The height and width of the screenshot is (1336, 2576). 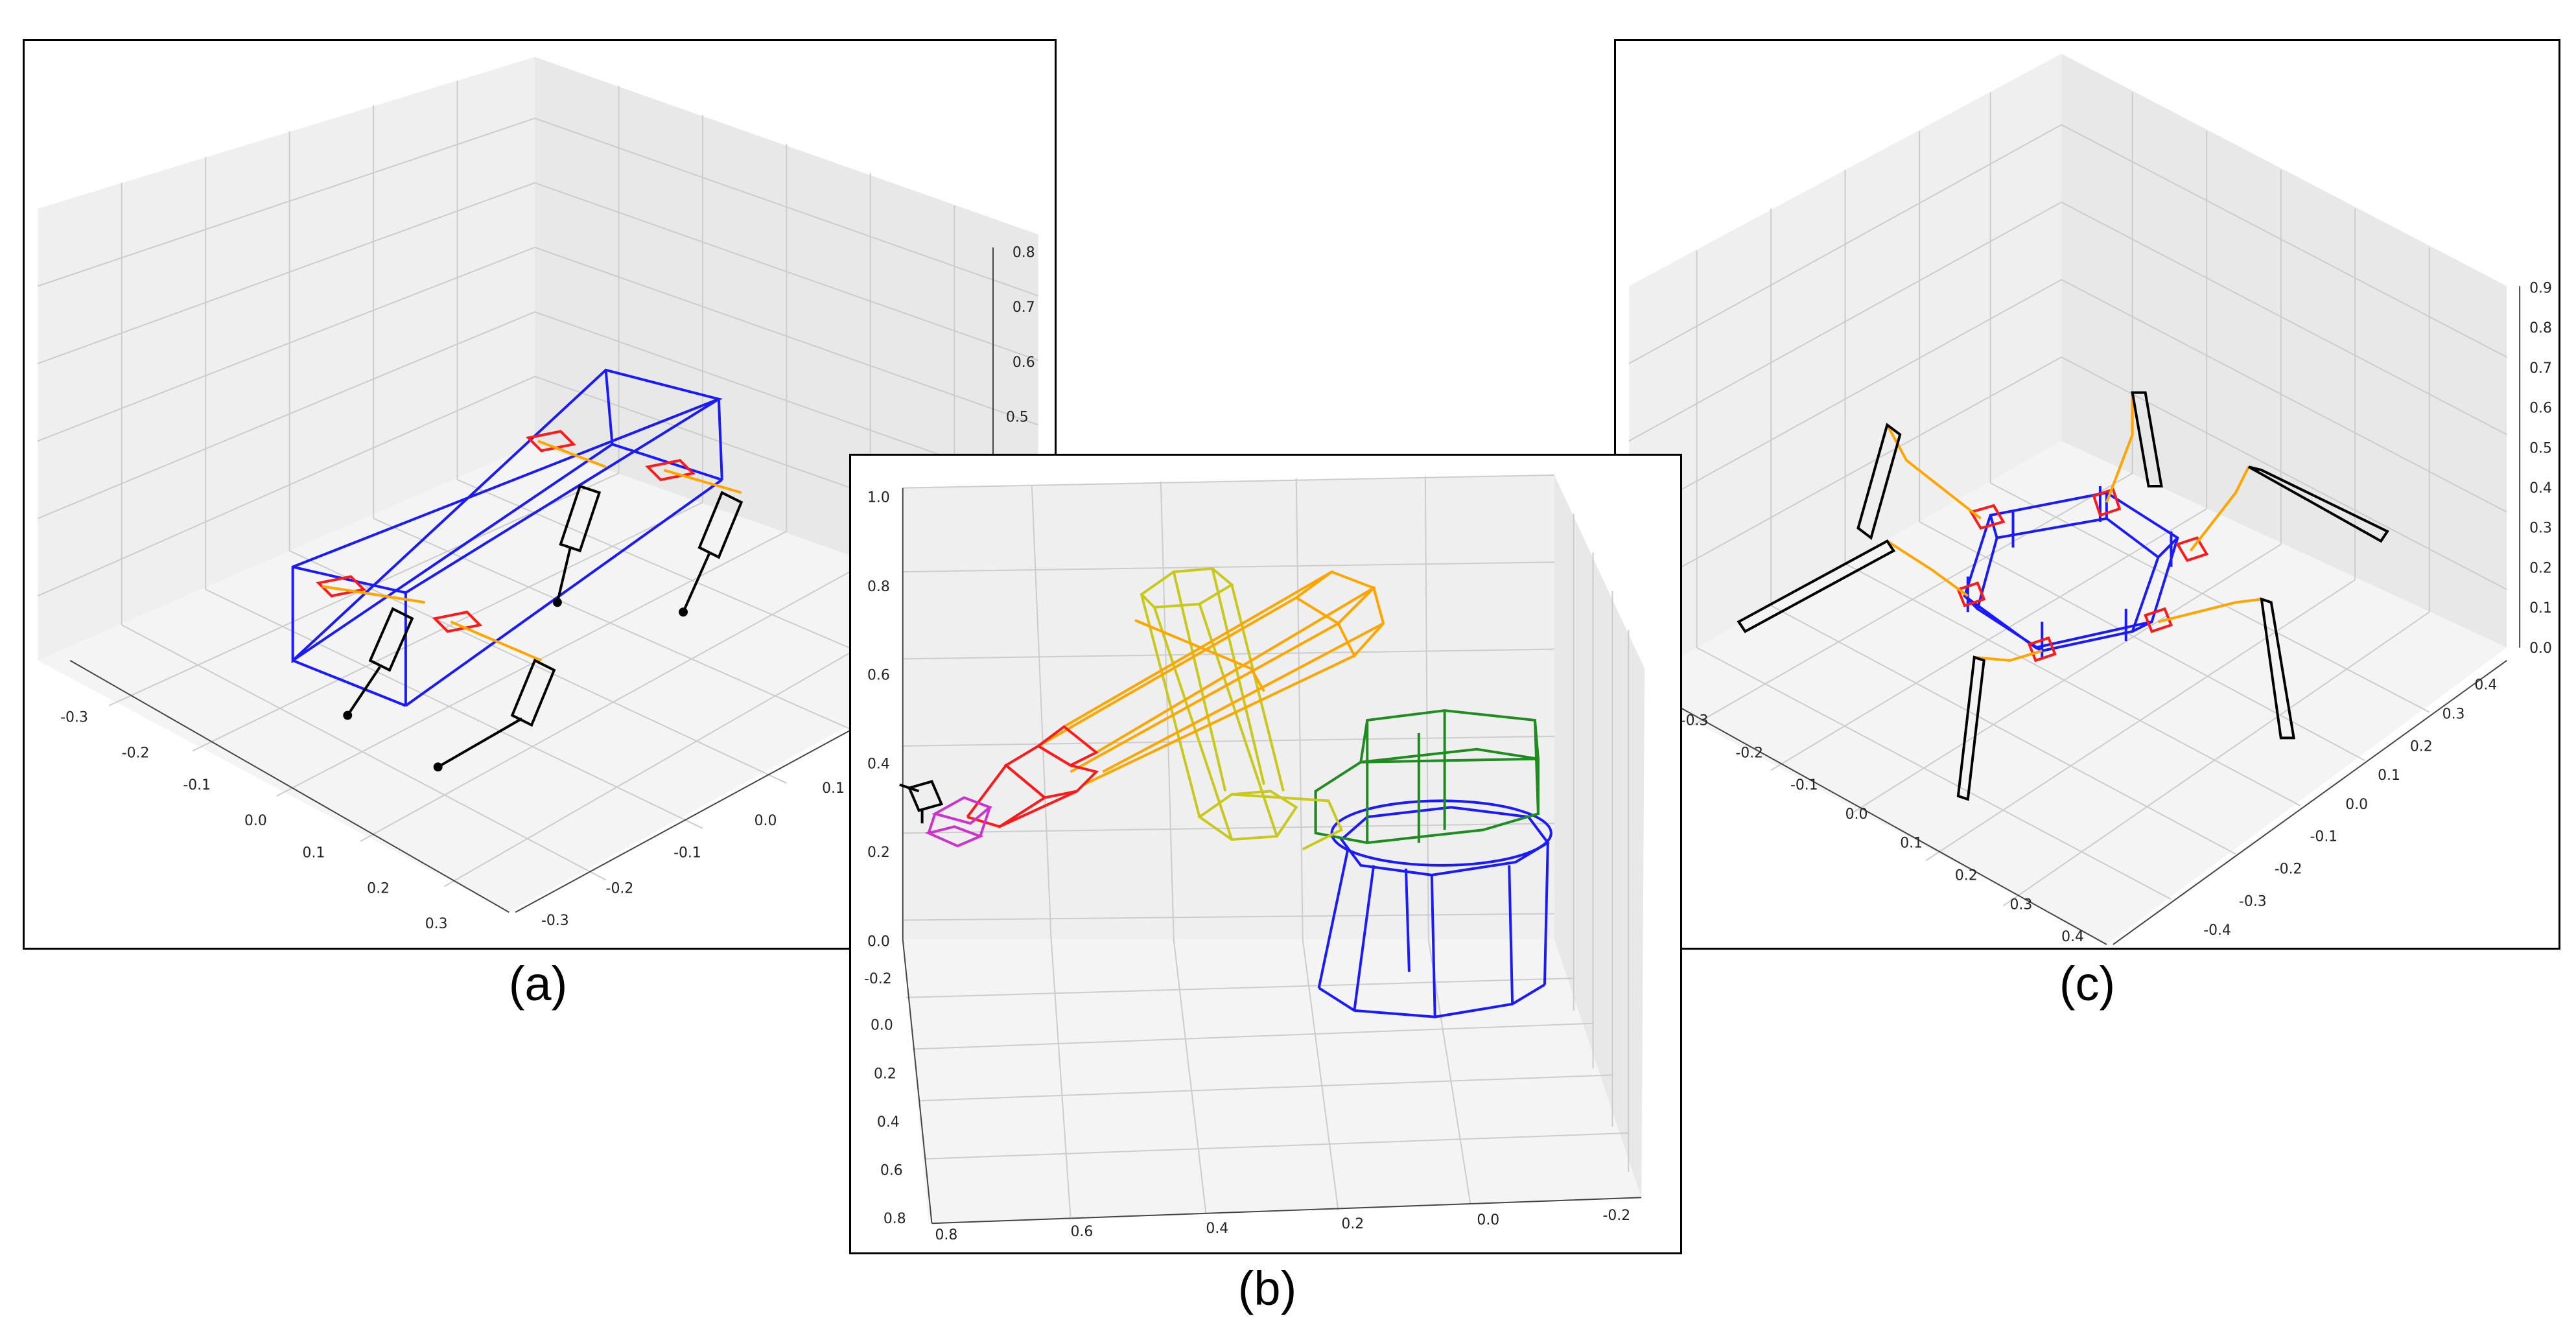 I want to click on upper-arm-prism, so click(x=1241, y=708).